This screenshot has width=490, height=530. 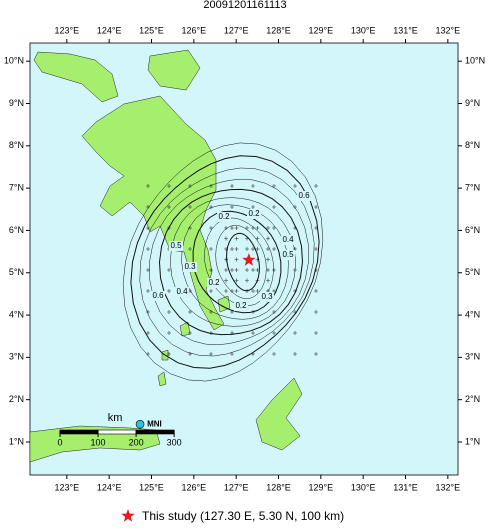 What do you see at coordinates (14, 61) in the screenshot?
I see `lat-label: 10°N` at bounding box center [14, 61].